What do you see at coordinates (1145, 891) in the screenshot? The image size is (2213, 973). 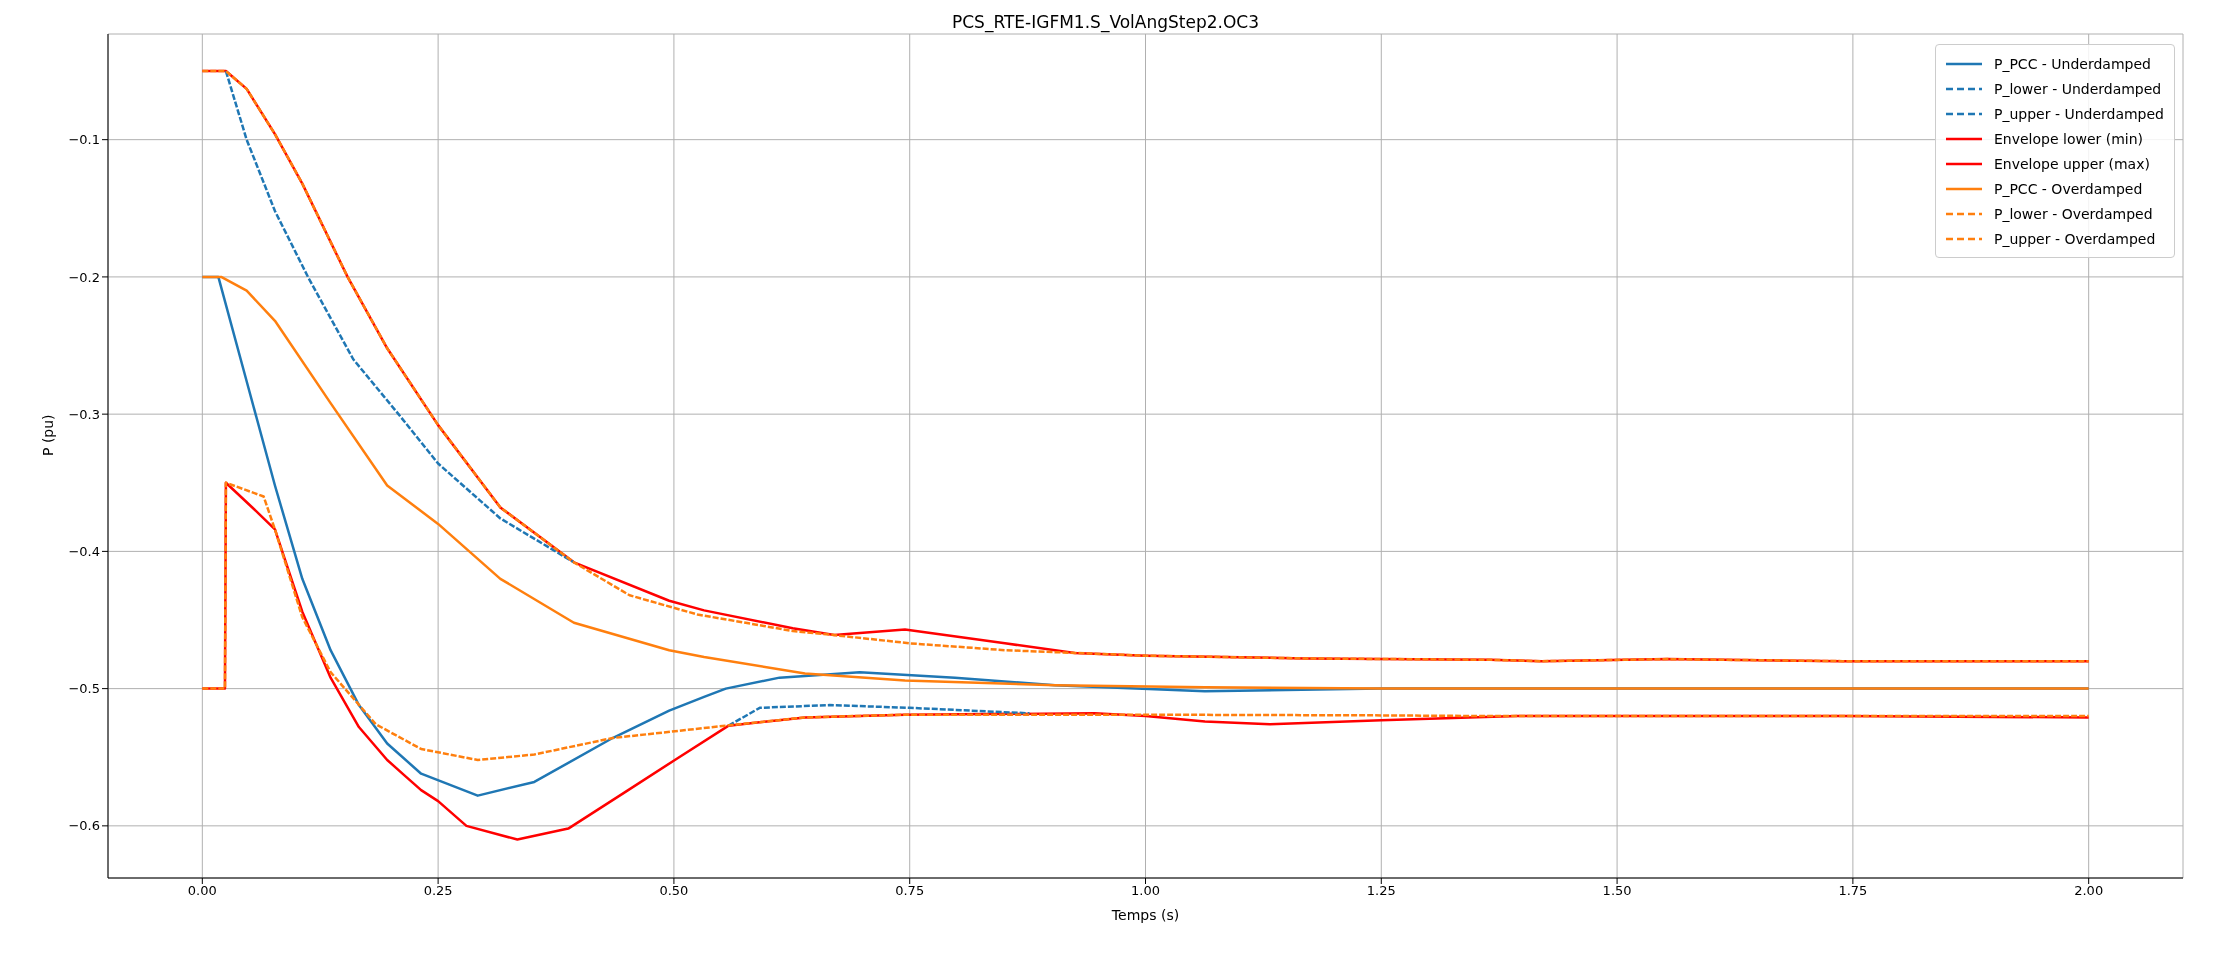 I see `x-tick-label: 1.00` at bounding box center [1145, 891].